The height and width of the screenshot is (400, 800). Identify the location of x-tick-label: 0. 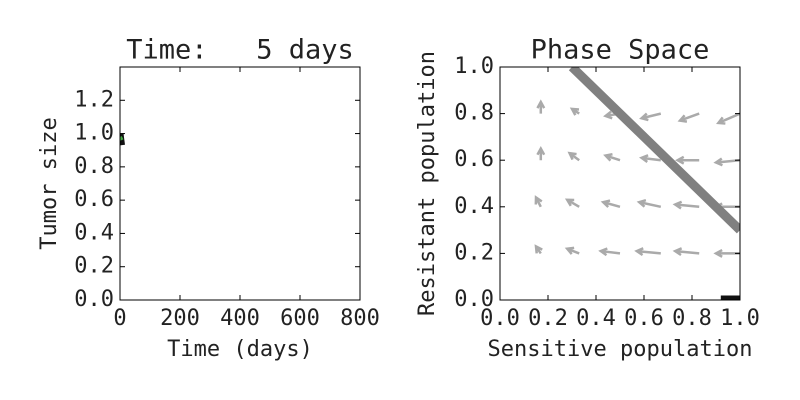
(119, 318).